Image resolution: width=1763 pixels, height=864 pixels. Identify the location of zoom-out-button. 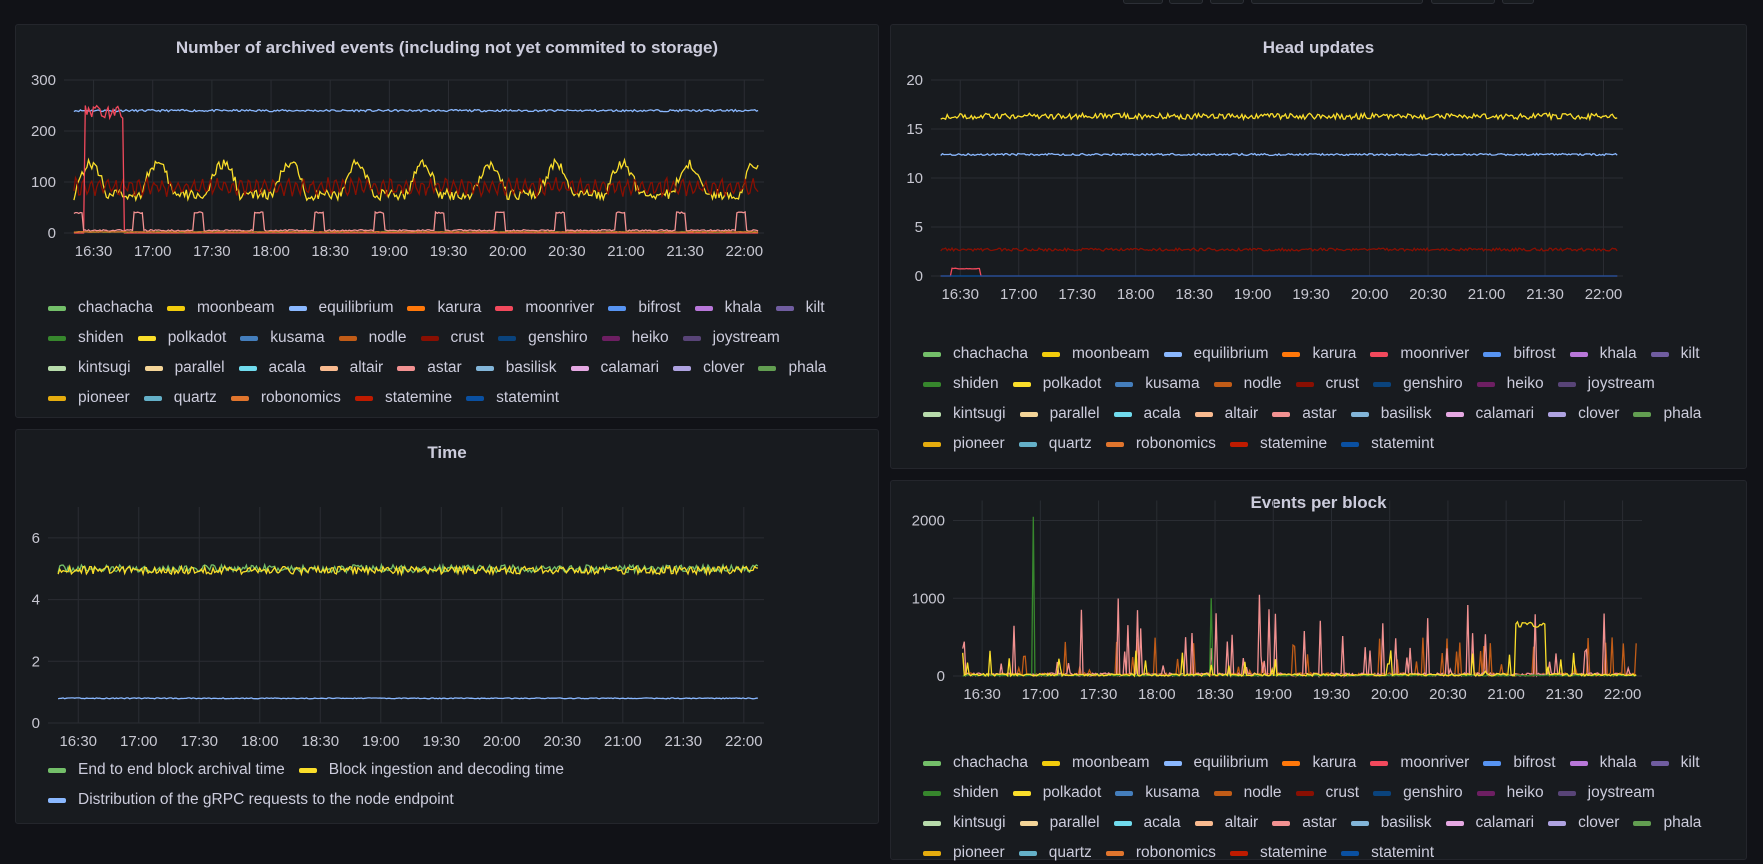
(1463, 2).